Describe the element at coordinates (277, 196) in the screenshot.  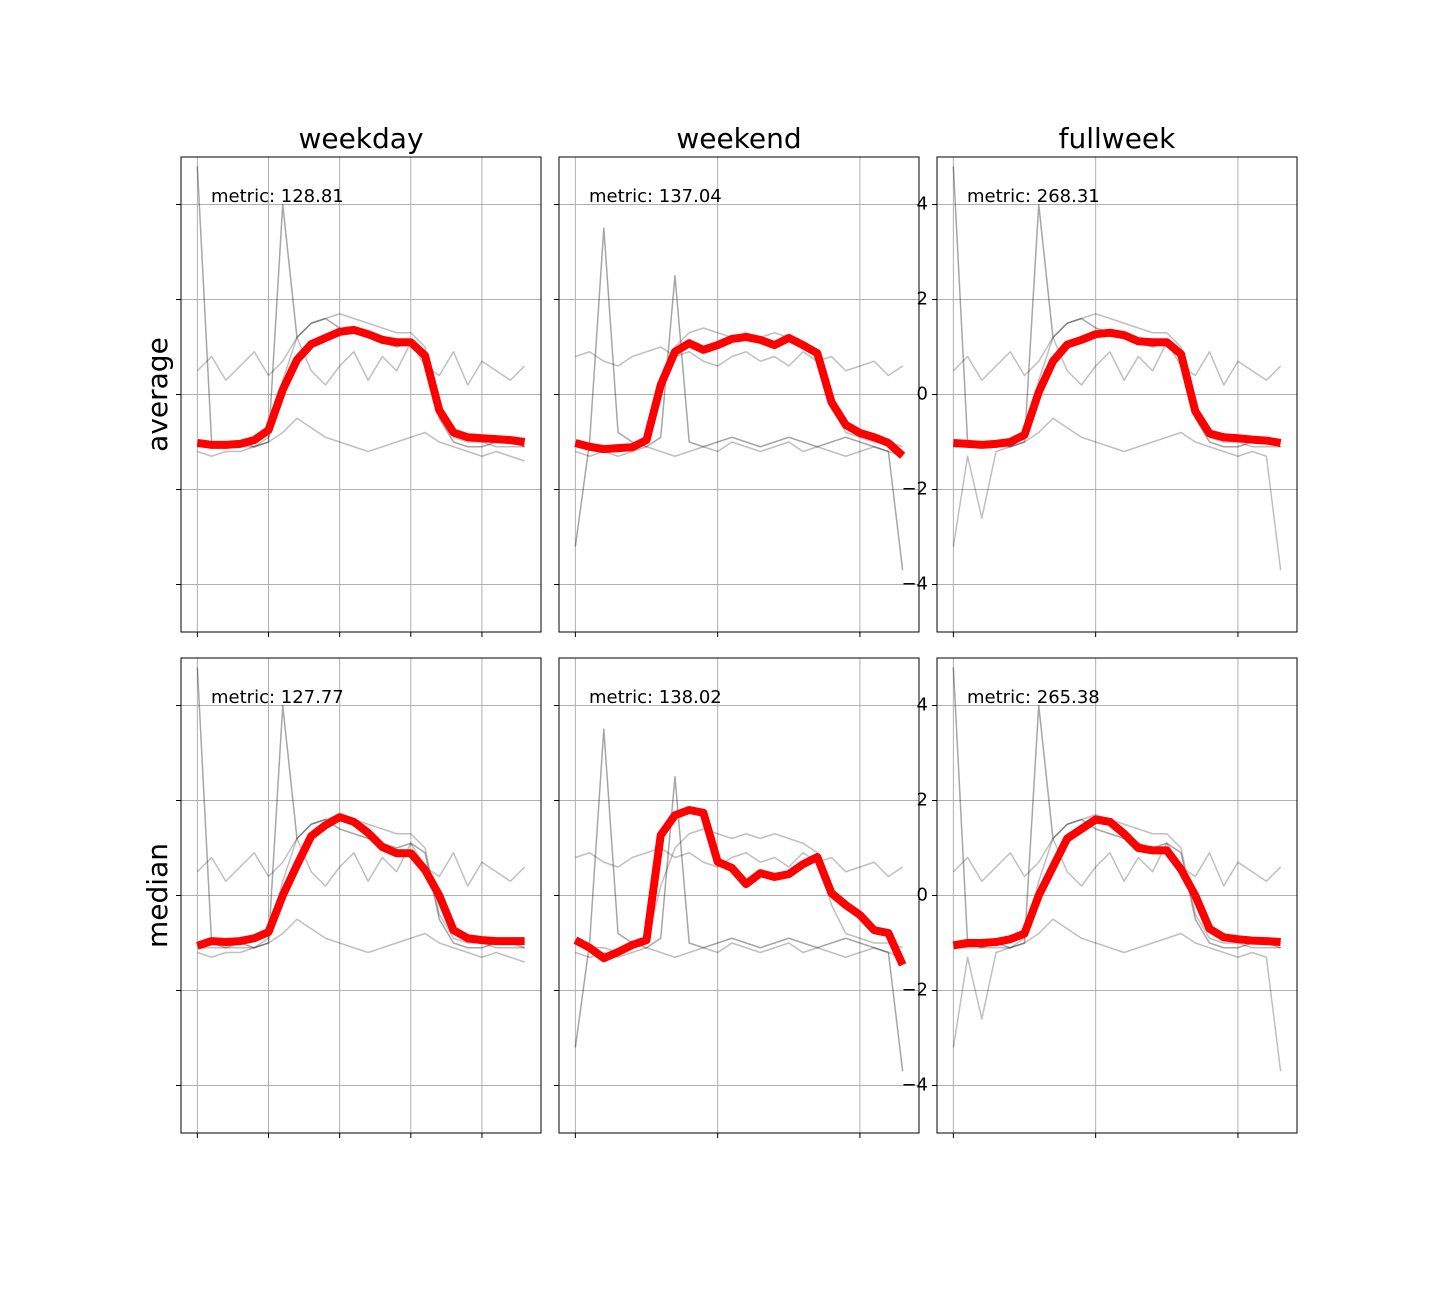
I see `annotation: metric: 128.81` at that location.